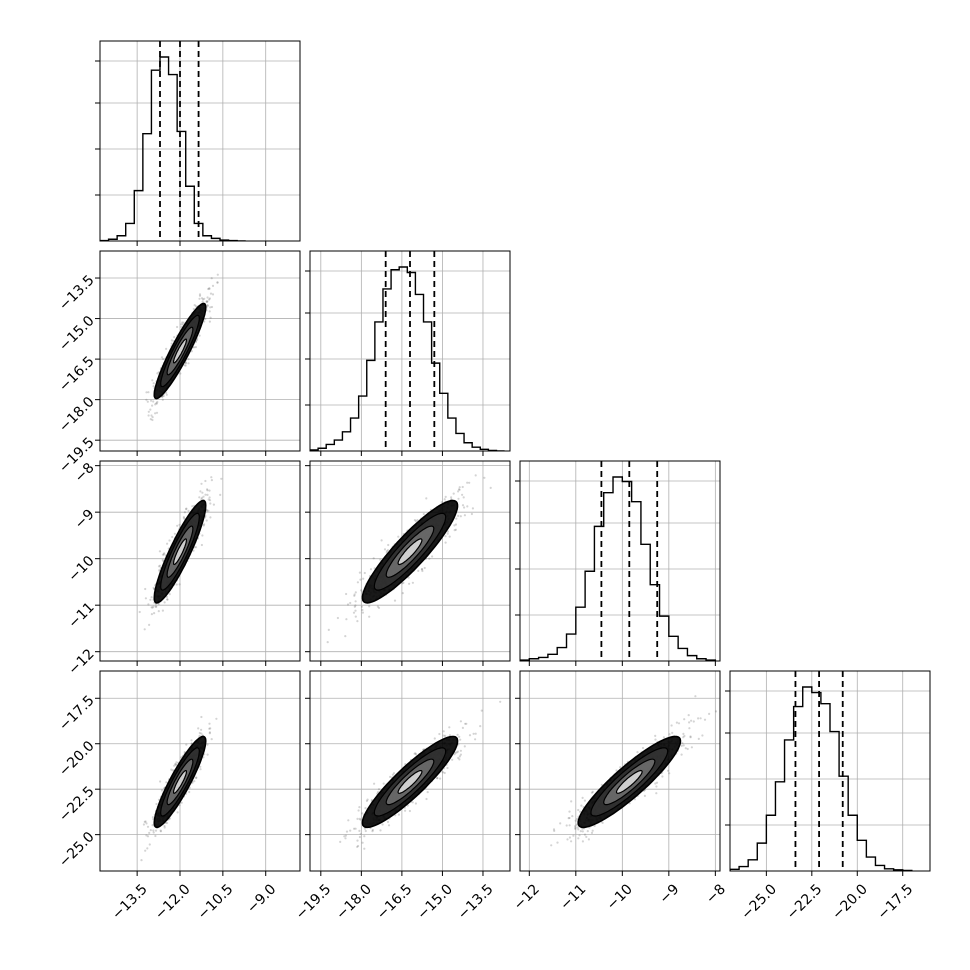 This screenshot has width=970, height=970. Describe the element at coordinates (620, 792) in the screenshot. I see `panel-3-2: −12 −11 −10 −9 −8` at that location.